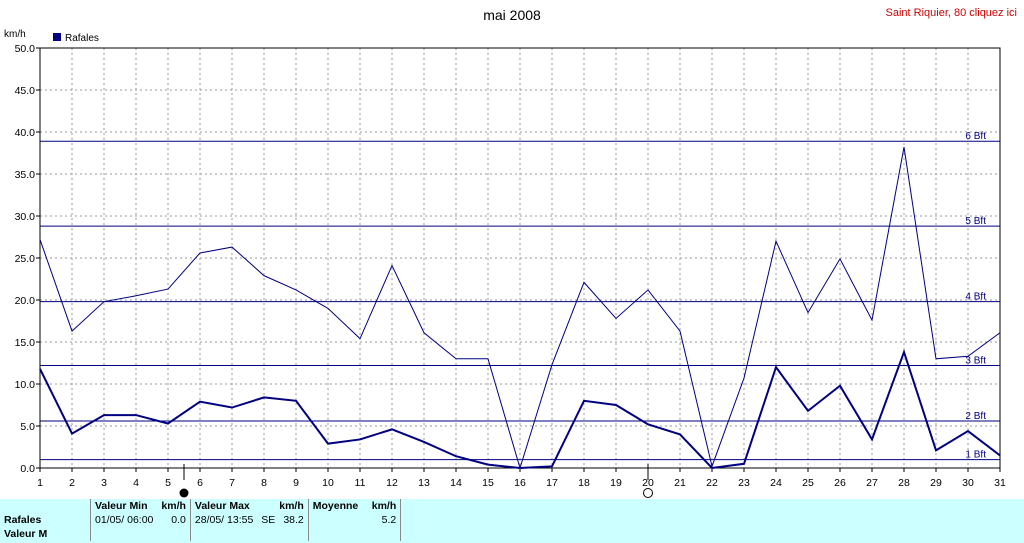 This screenshot has height=543, width=1024. What do you see at coordinates (936, 483) in the screenshot?
I see `x-tick-label: 29` at bounding box center [936, 483].